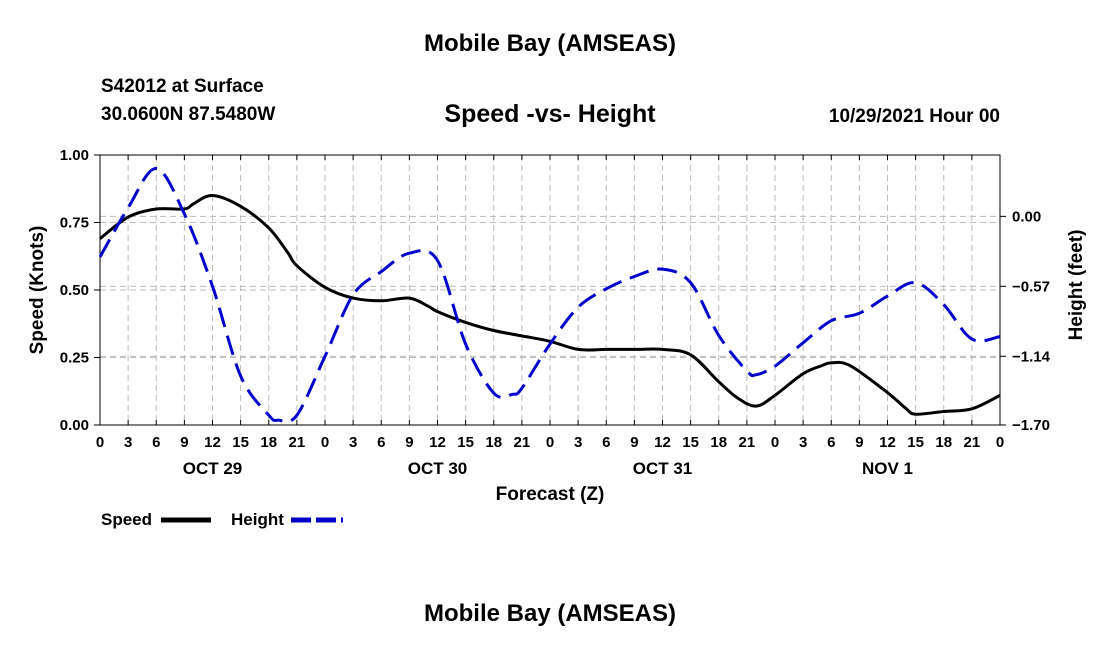 The height and width of the screenshot is (650, 1100). Describe the element at coordinates (663, 468) in the screenshot. I see `x-day-label: OCT 31` at that location.